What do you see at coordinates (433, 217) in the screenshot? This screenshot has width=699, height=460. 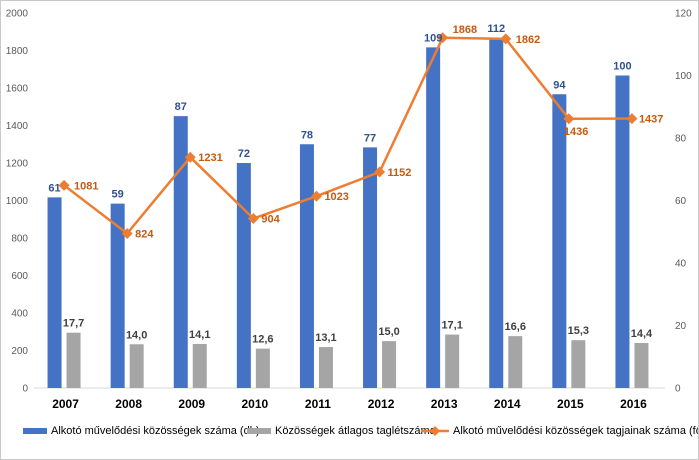 I see `bar-communities-2013` at bounding box center [433, 217].